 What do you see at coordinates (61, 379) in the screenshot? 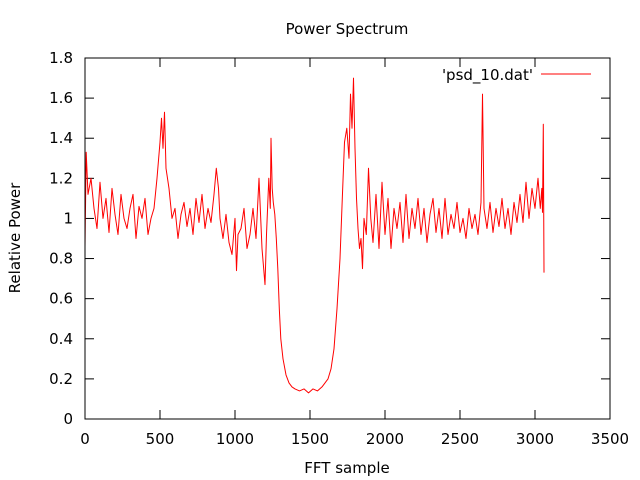
I see `y-tick-label: 0.2` at bounding box center [61, 379].